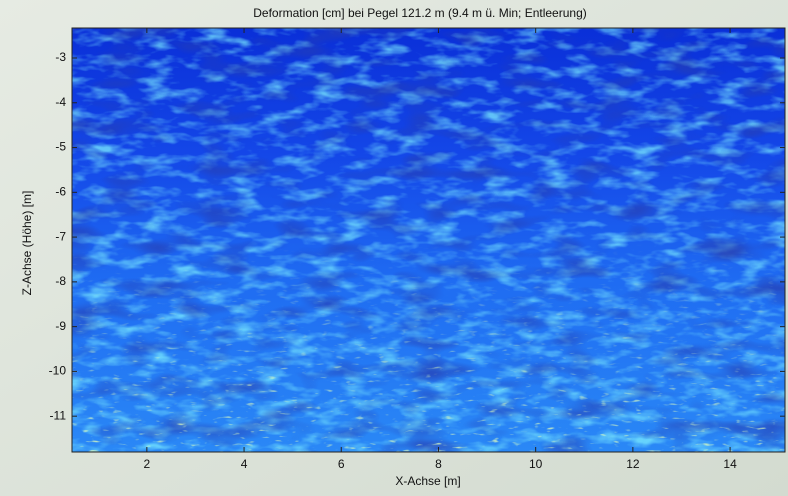  Describe the element at coordinates (730, 464) in the screenshot. I see `x-tick-label: 14` at that location.